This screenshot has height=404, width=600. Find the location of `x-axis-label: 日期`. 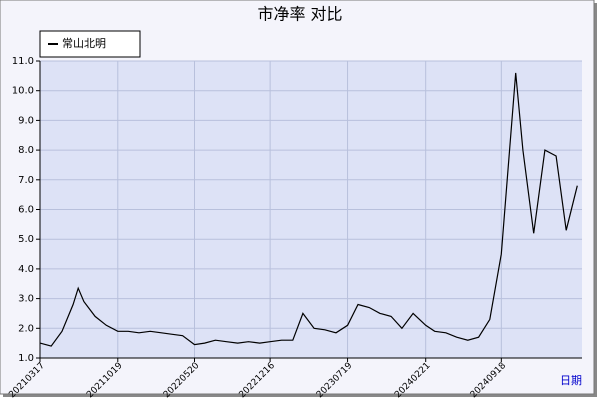

x-axis-label: 日期 is located at coordinates (571, 380).